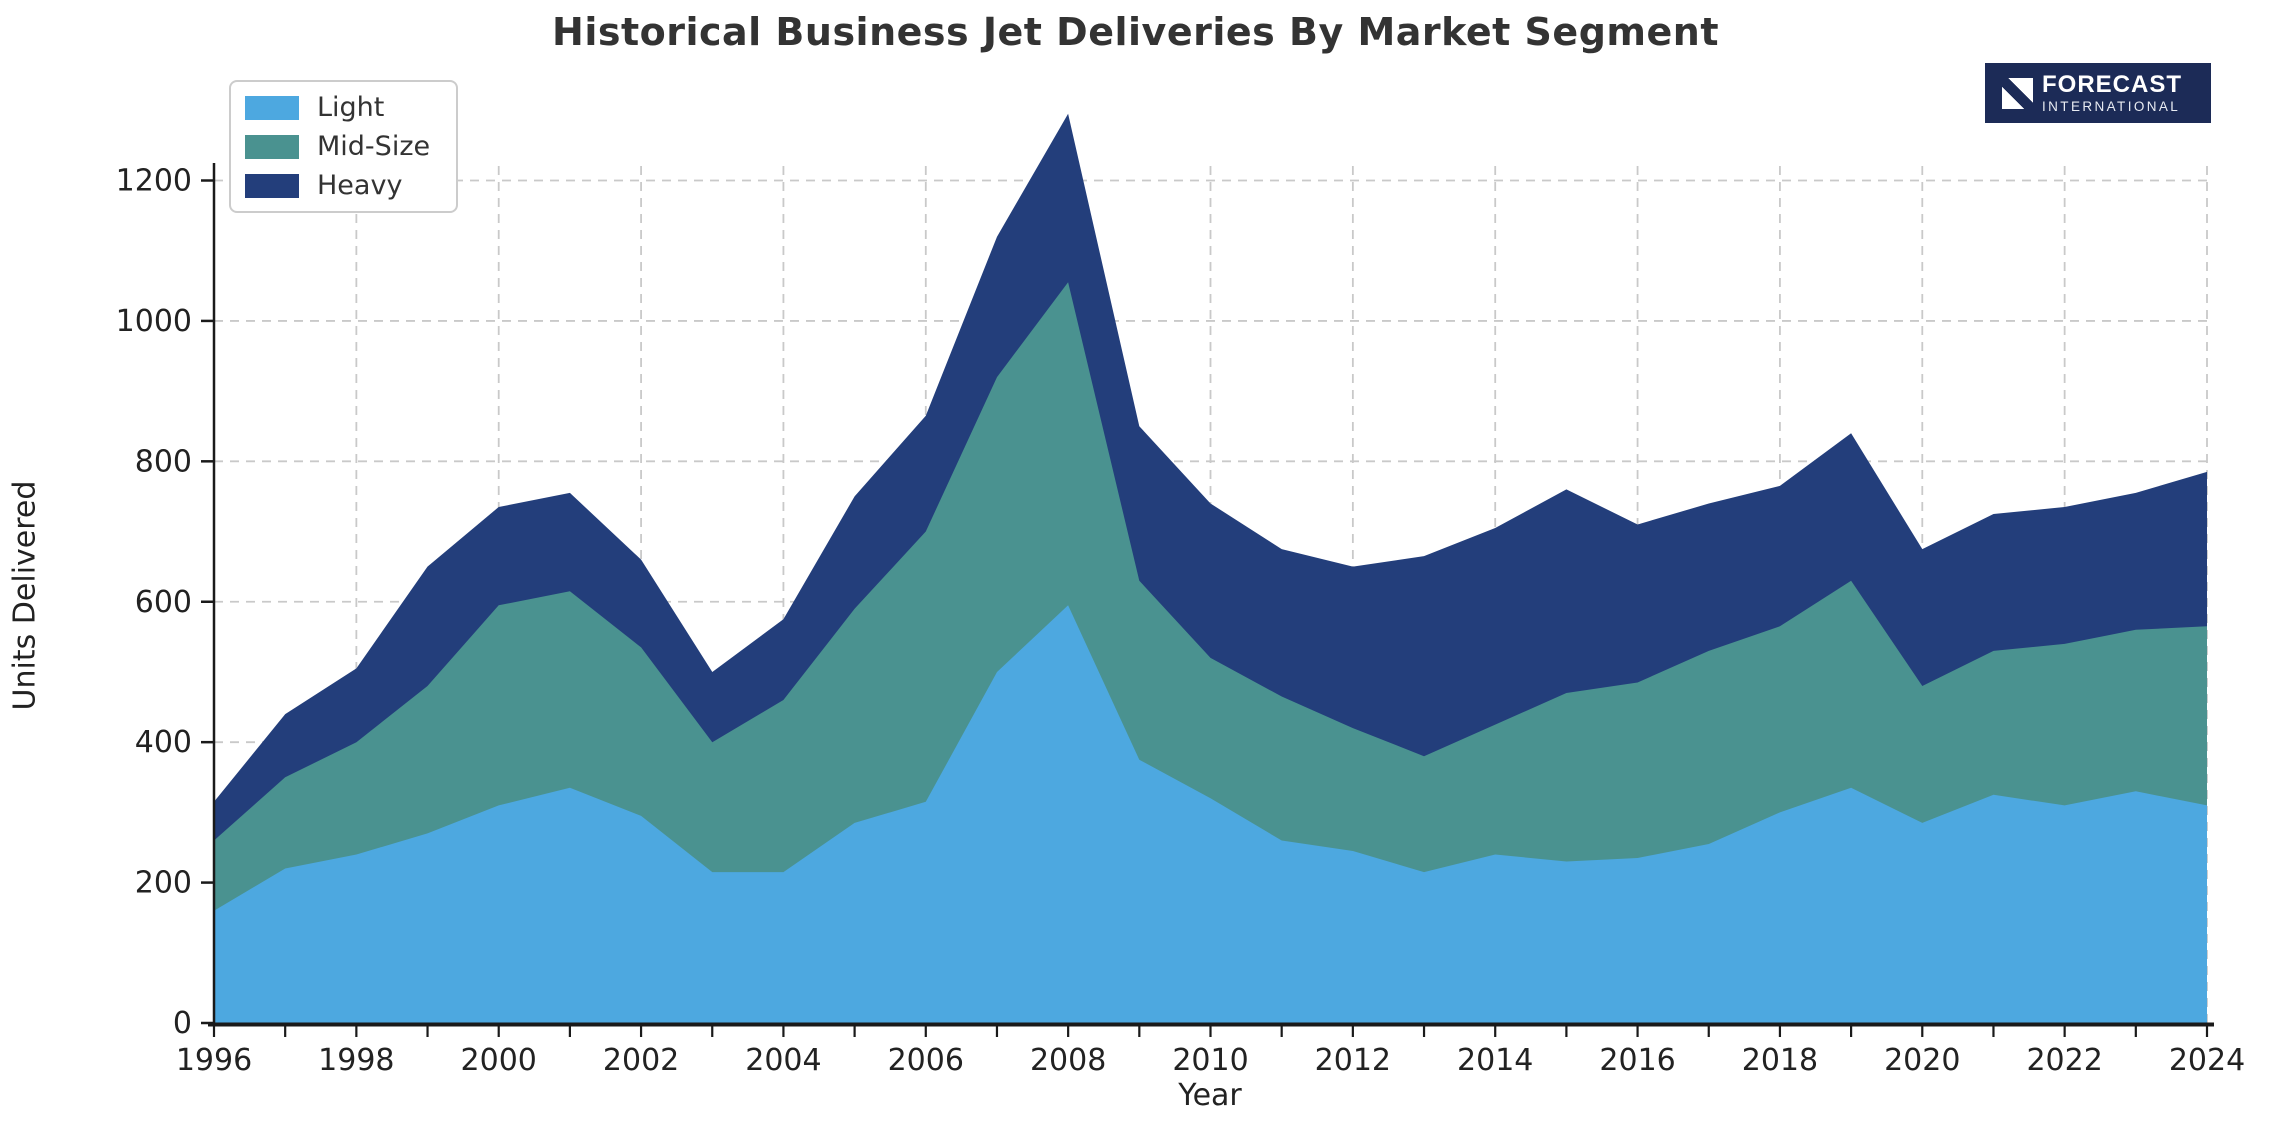 The image size is (2271, 1130). Describe the element at coordinates (374, 146) in the screenshot. I see `legend-label: Mid-Size` at that location.